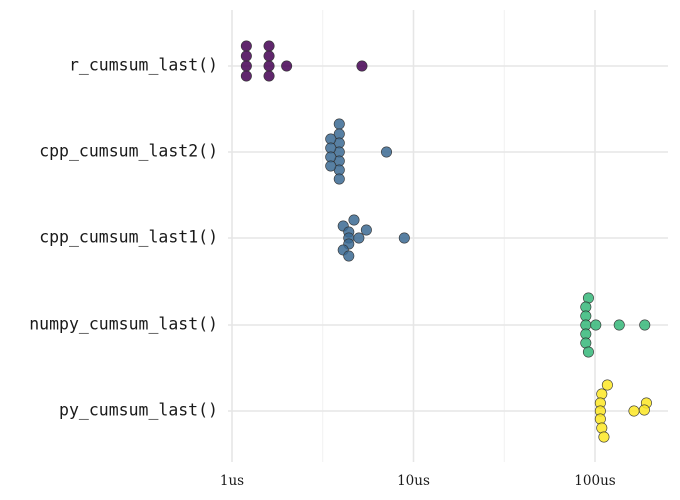 This screenshot has width=680, height=500. What do you see at coordinates (413, 481) in the screenshot?
I see `x-tick-label: 10us` at bounding box center [413, 481].